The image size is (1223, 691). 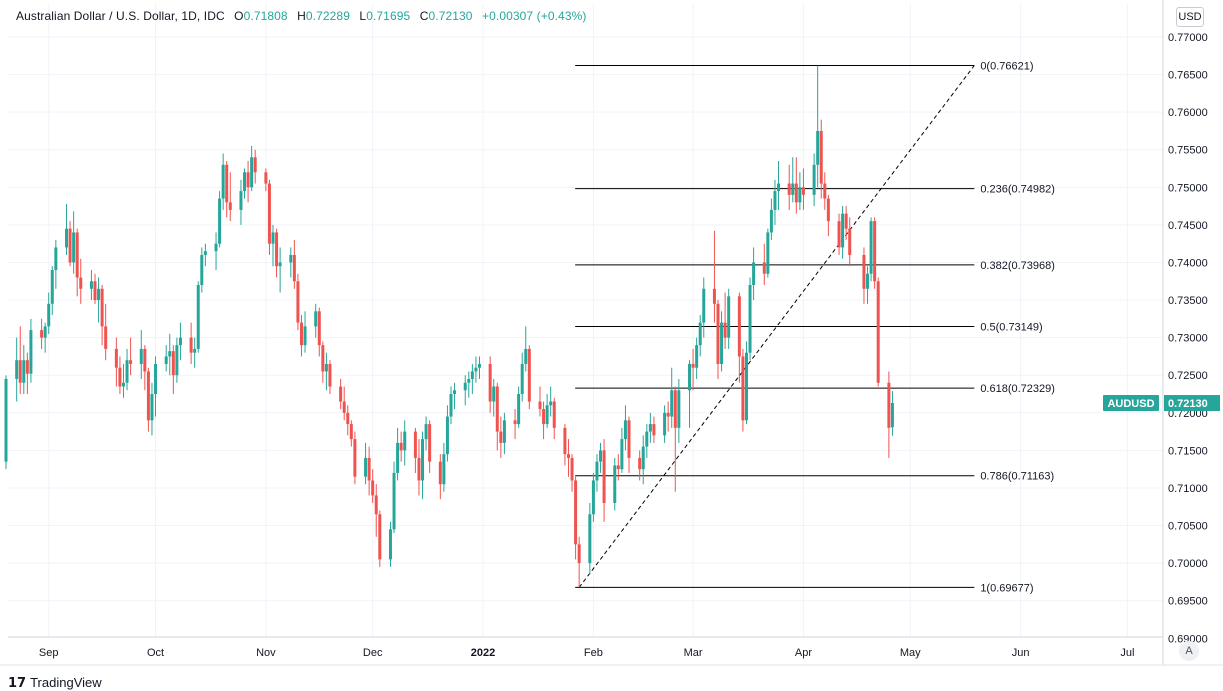 What do you see at coordinates (1189, 651) in the screenshot?
I see `auto-scale-button: A` at bounding box center [1189, 651].